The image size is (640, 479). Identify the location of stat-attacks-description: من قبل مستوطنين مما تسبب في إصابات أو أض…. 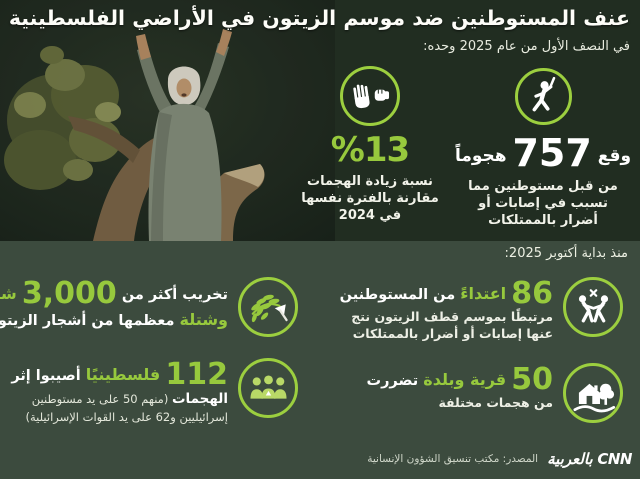
(543, 204).